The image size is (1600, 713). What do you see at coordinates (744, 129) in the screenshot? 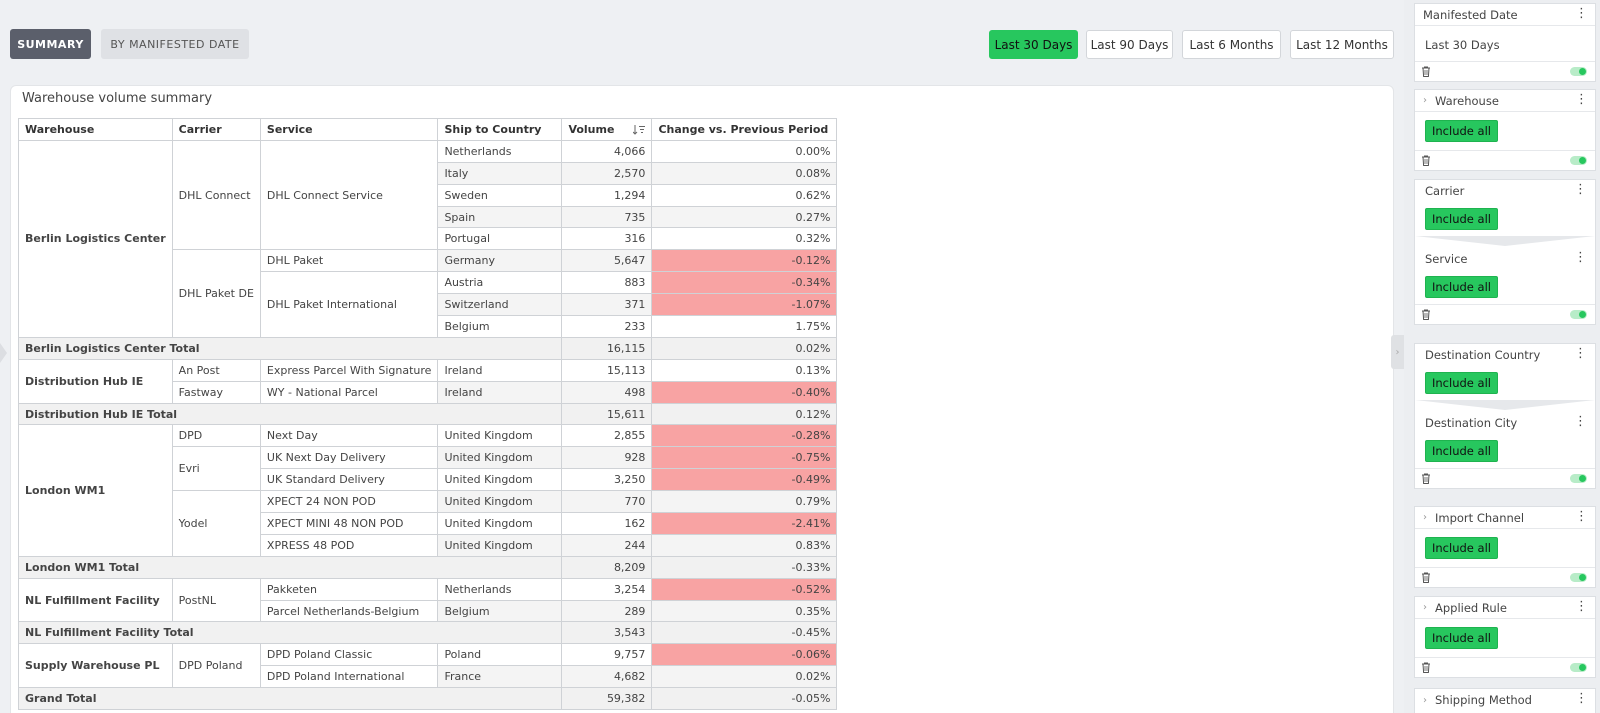
I see `column-header-change: Change vs. Previous Period` at bounding box center [744, 129].